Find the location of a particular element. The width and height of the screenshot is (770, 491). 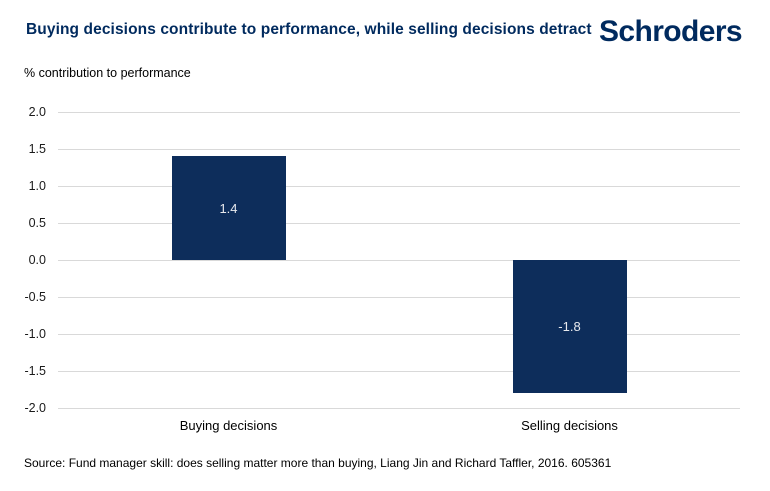

x-axis-category-labels: Buying decisions Selling decisions is located at coordinates (399, 428).